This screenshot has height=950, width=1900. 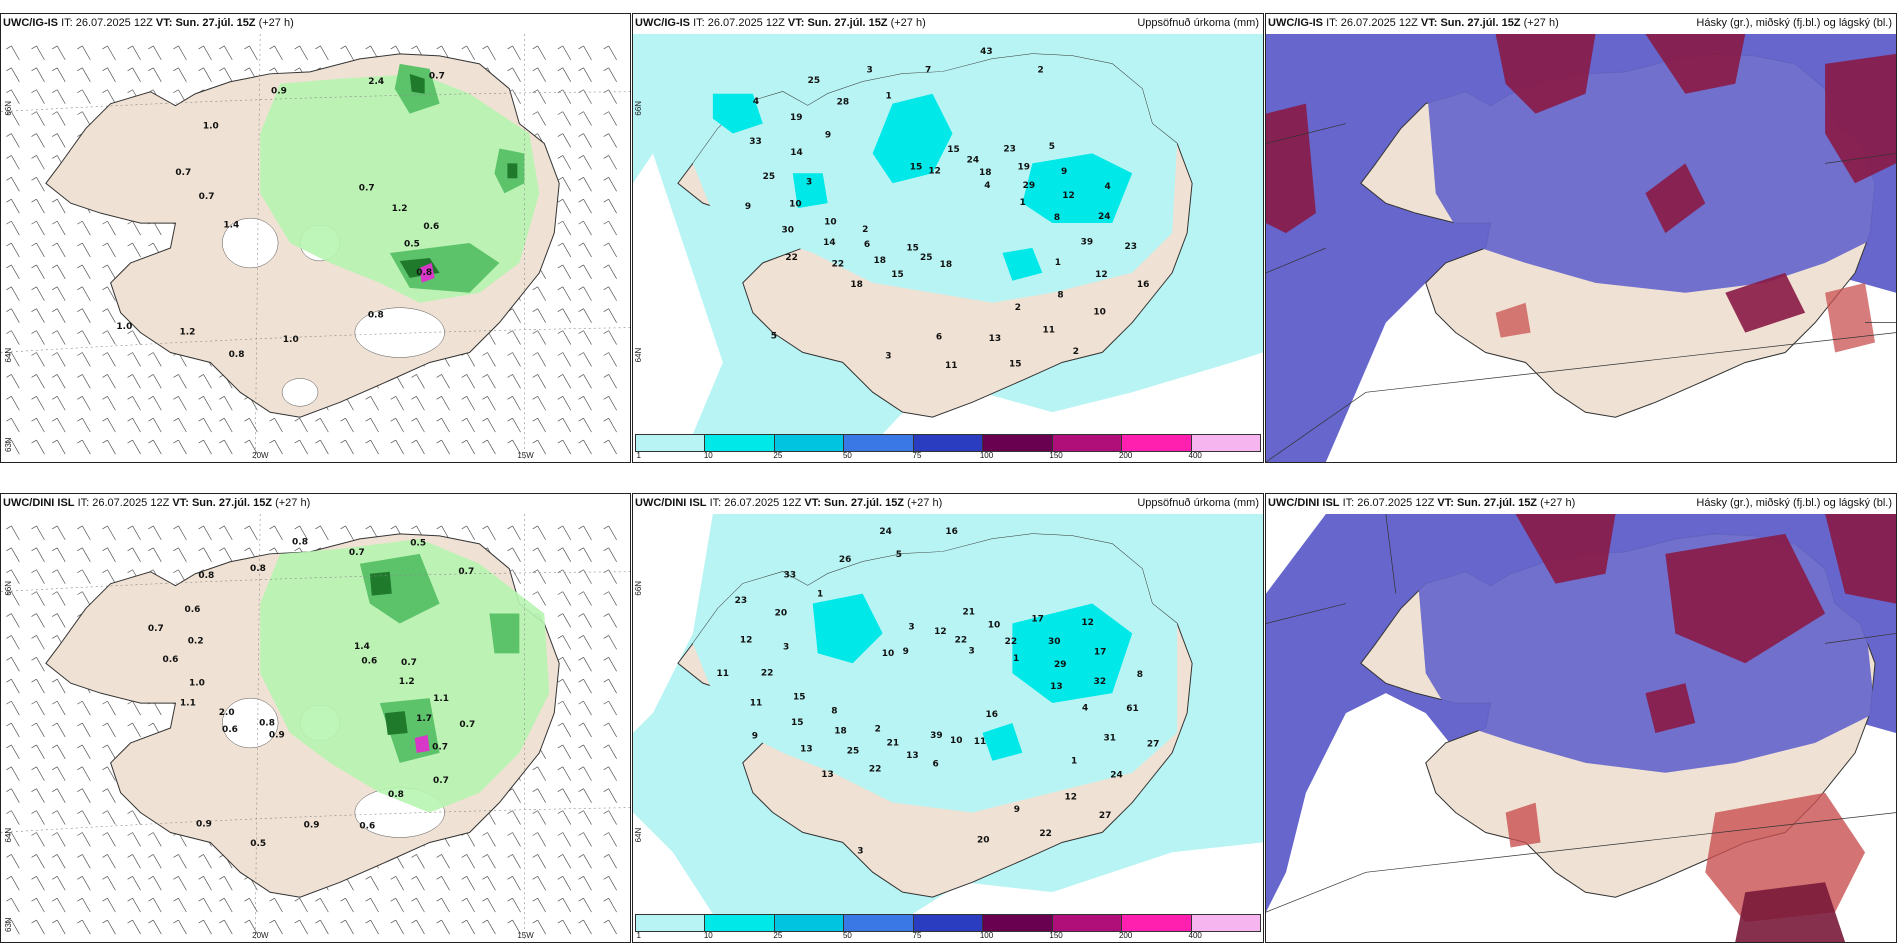 I want to click on precip-amount-label: 19, so click(x=796, y=118).